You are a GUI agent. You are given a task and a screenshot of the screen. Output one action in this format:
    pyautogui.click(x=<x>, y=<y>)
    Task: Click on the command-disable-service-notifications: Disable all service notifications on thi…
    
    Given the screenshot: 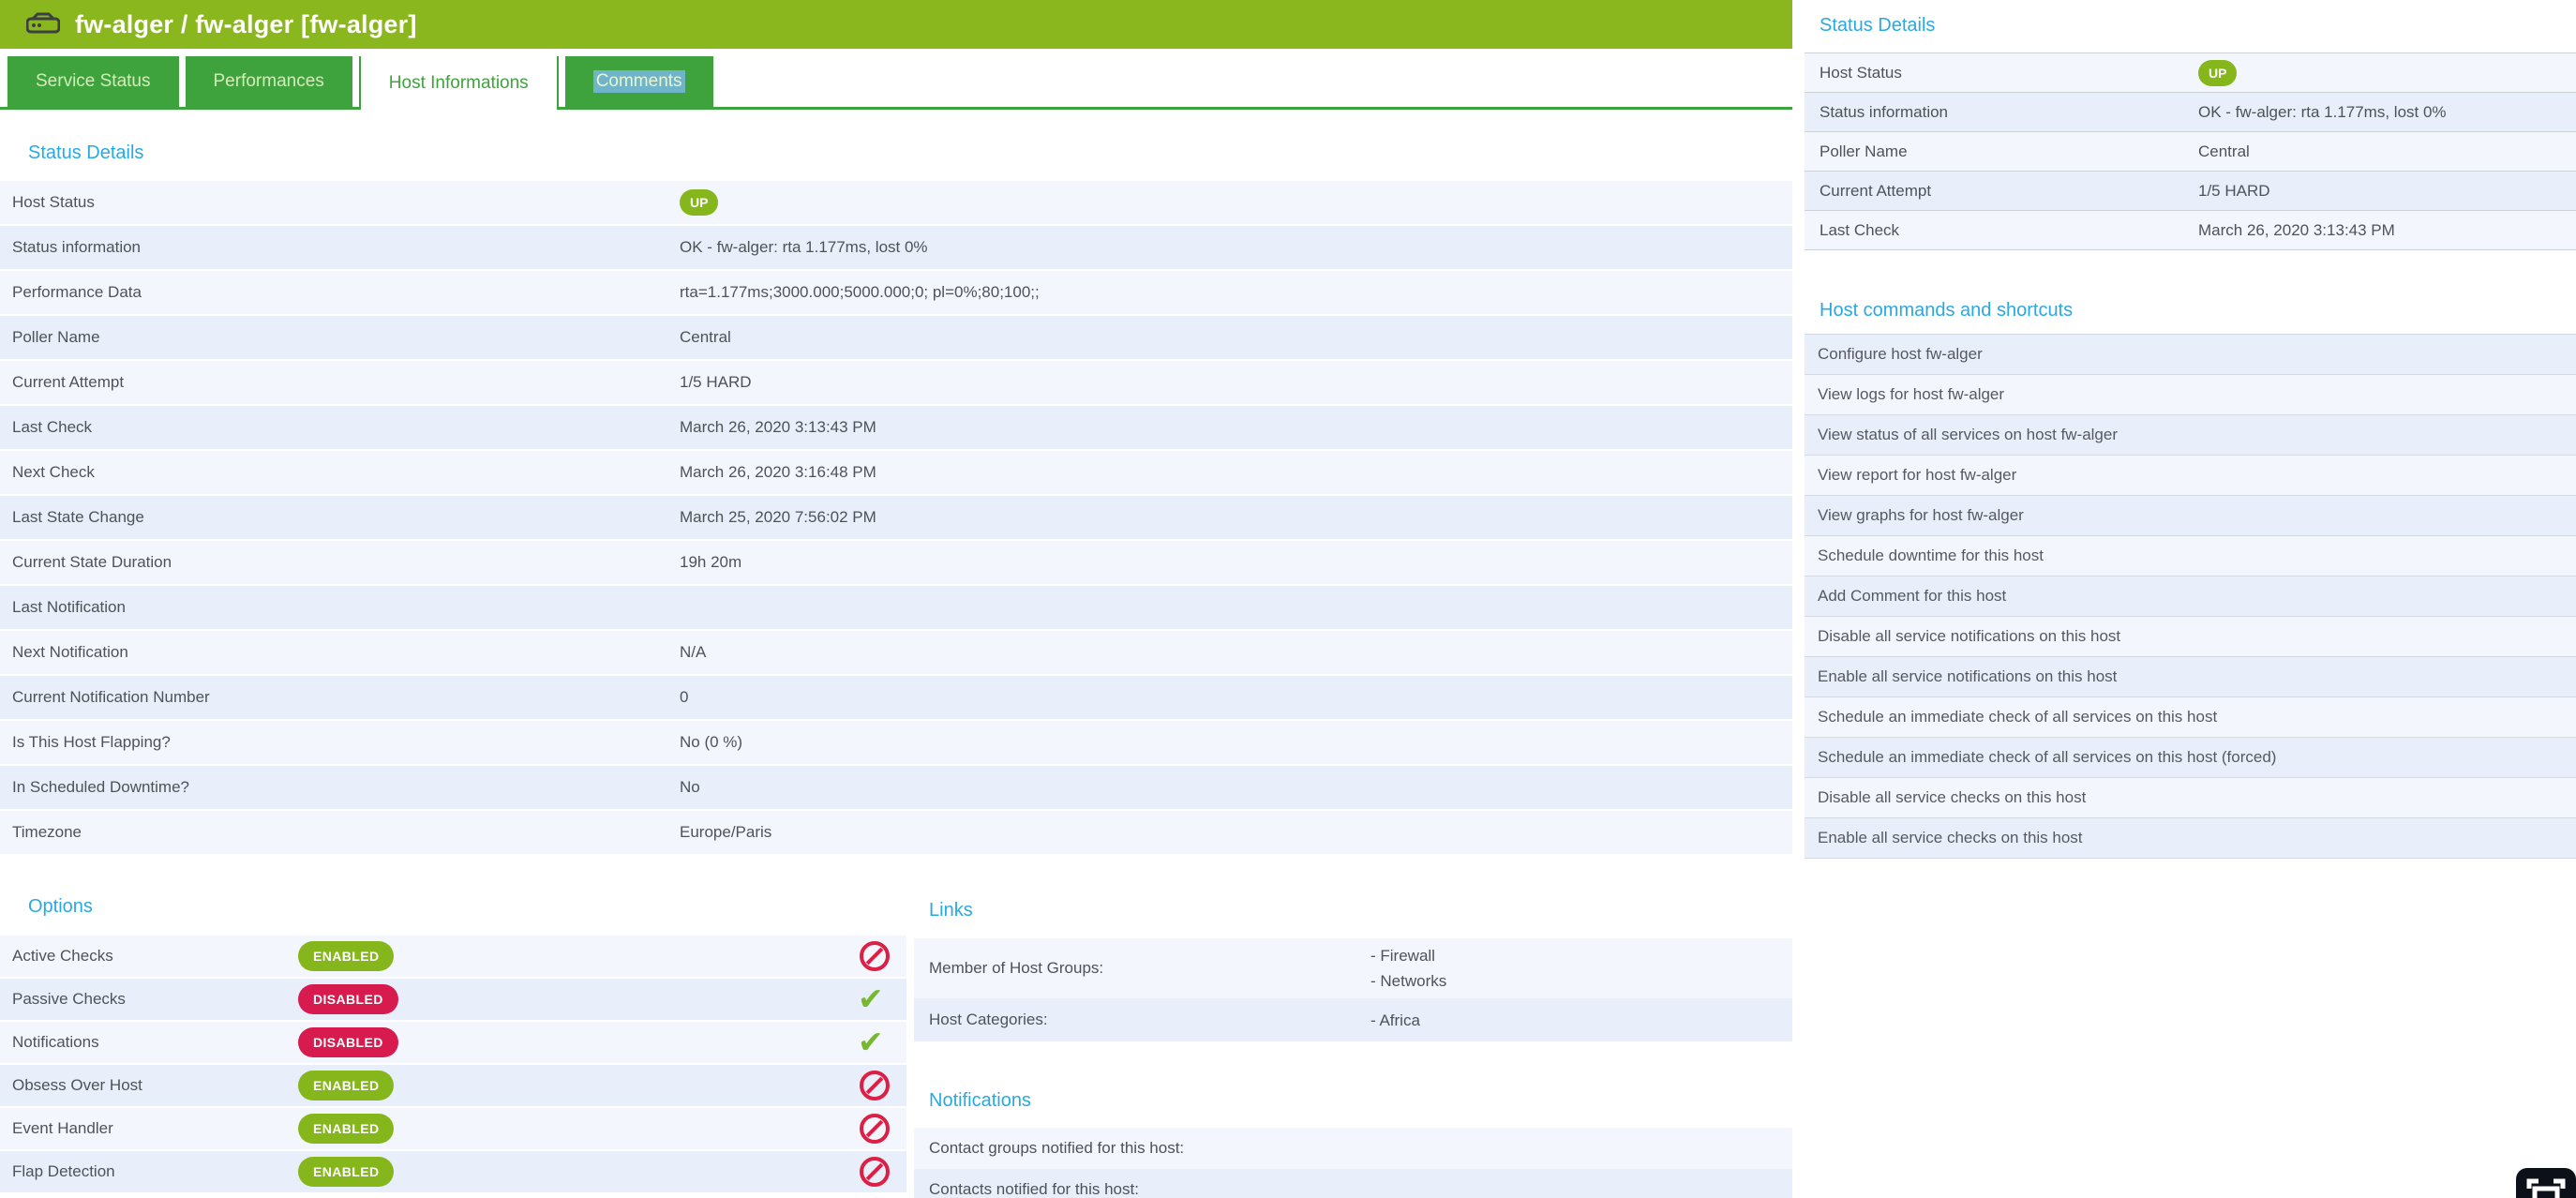 What is the action you would take?
    pyautogui.click(x=2191, y=637)
    